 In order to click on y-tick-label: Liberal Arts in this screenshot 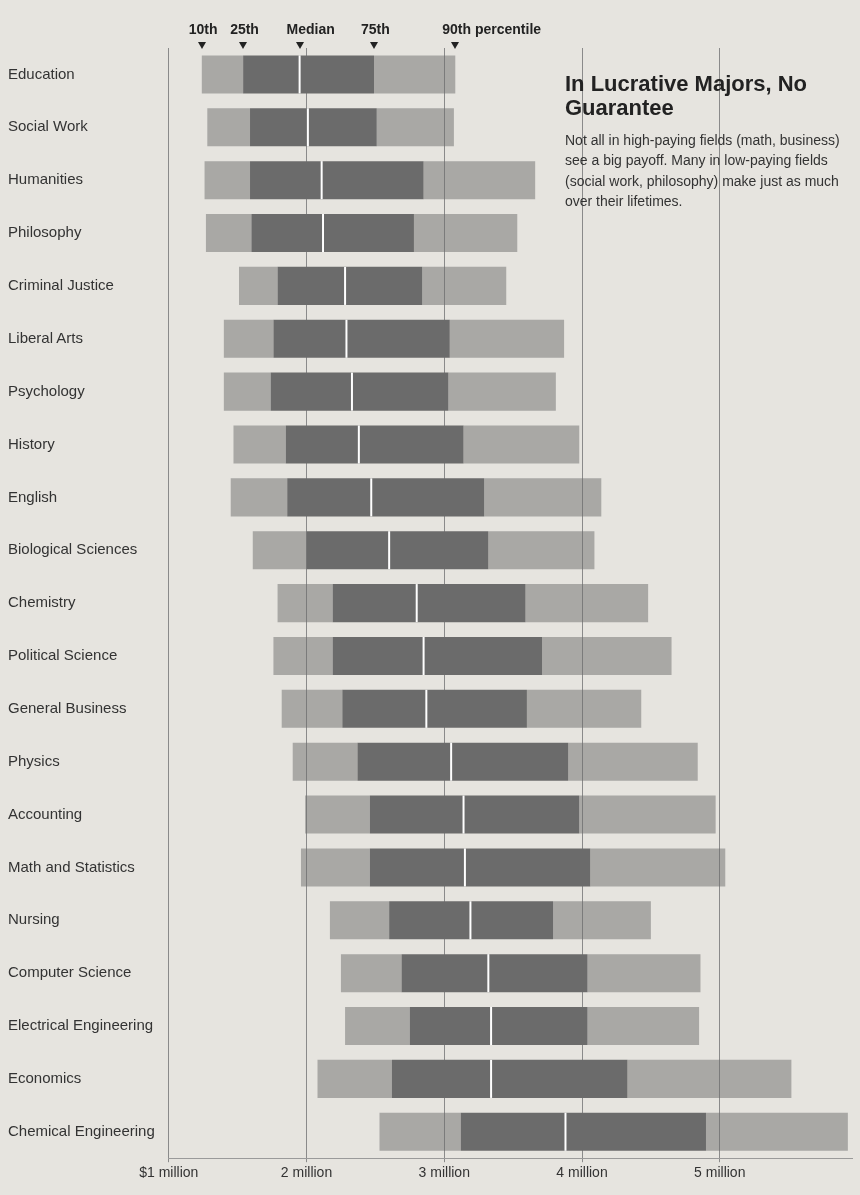, I will do `click(46, 337)`.